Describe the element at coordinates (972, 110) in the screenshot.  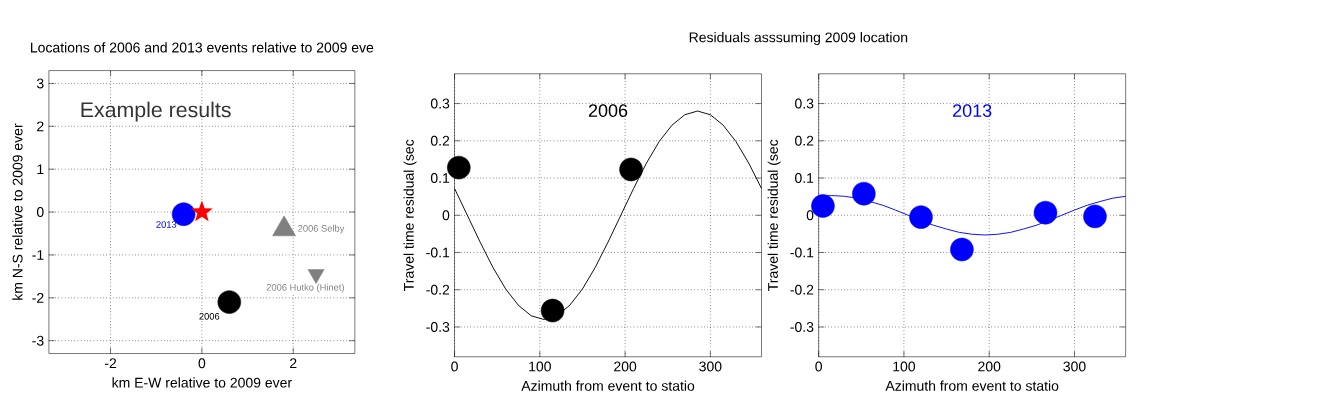
I see `text: 2013` at that location.